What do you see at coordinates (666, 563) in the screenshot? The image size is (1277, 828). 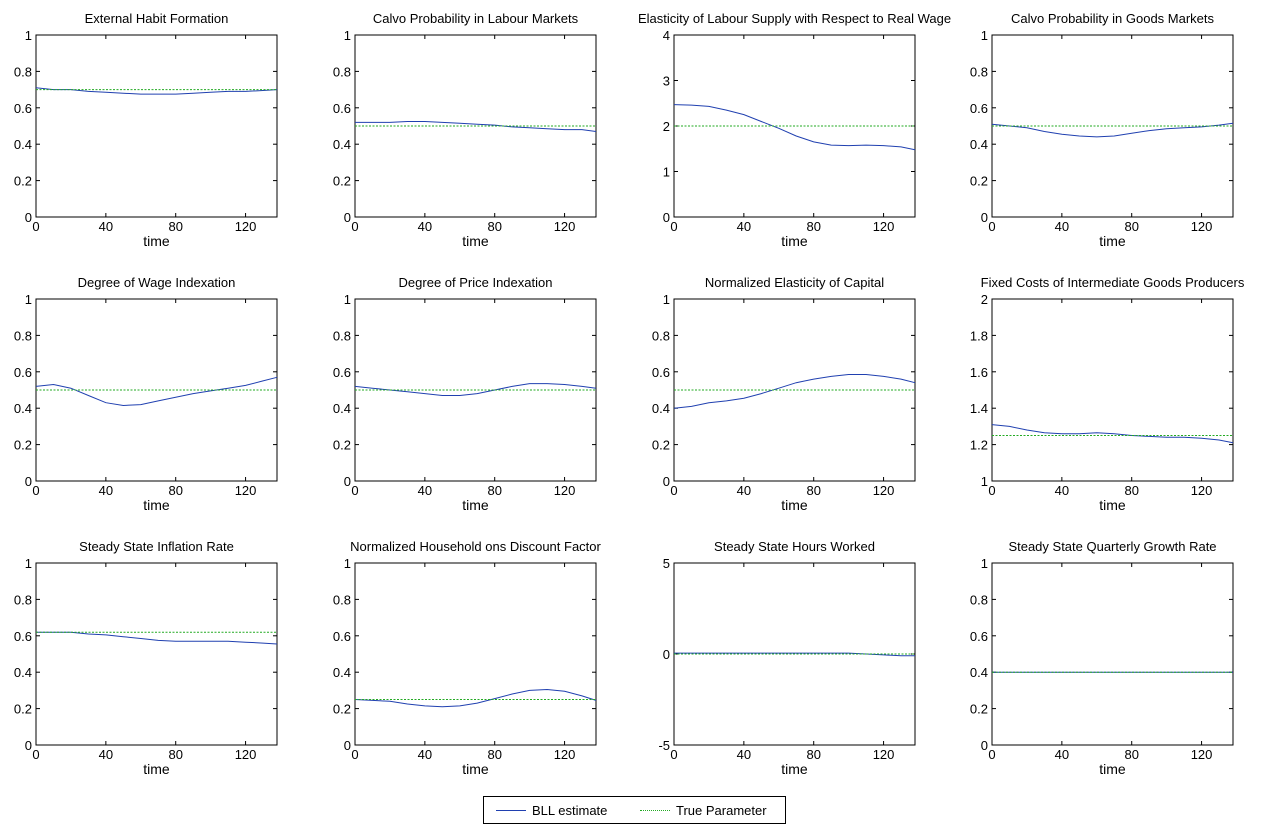 I see `y-tick-label: 5` at bounding box center [666, 563].